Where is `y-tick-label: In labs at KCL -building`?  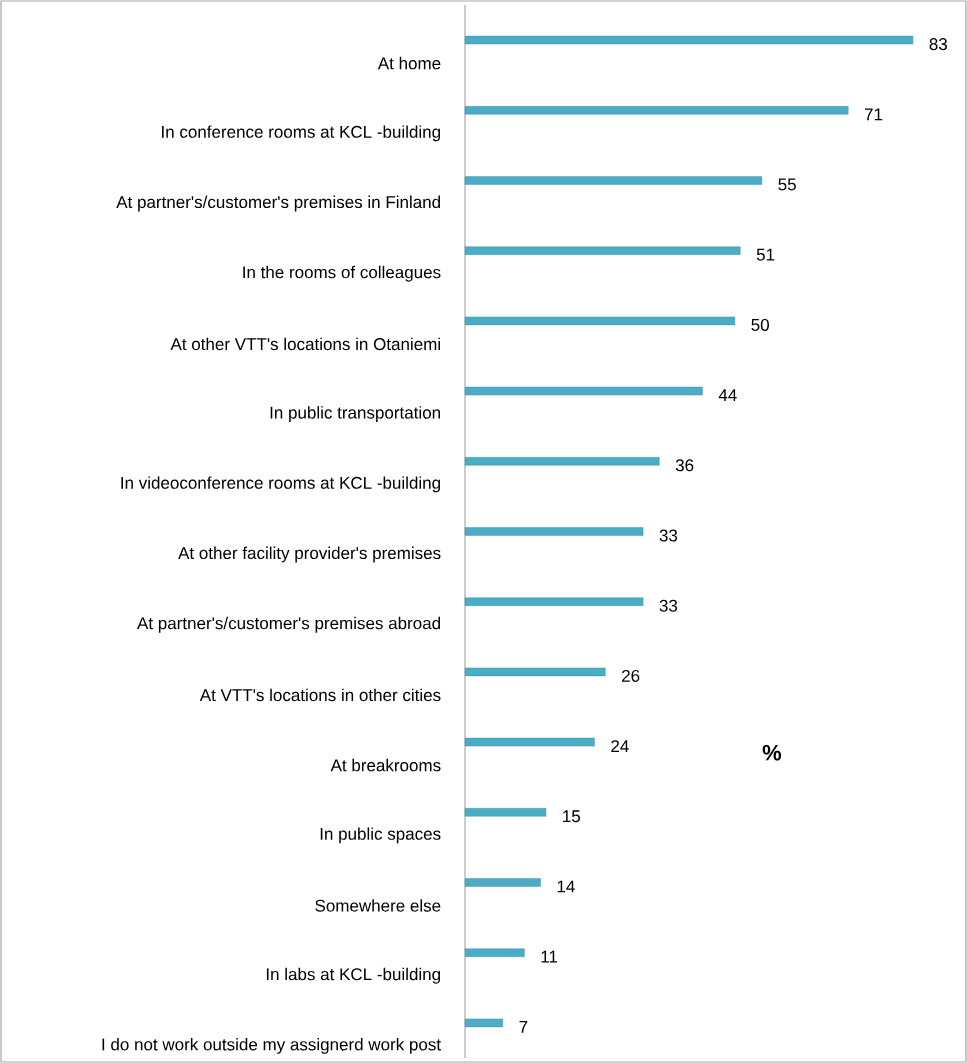 y-tick-label: In labs at KCL -building is located at coordinates (353, 975).